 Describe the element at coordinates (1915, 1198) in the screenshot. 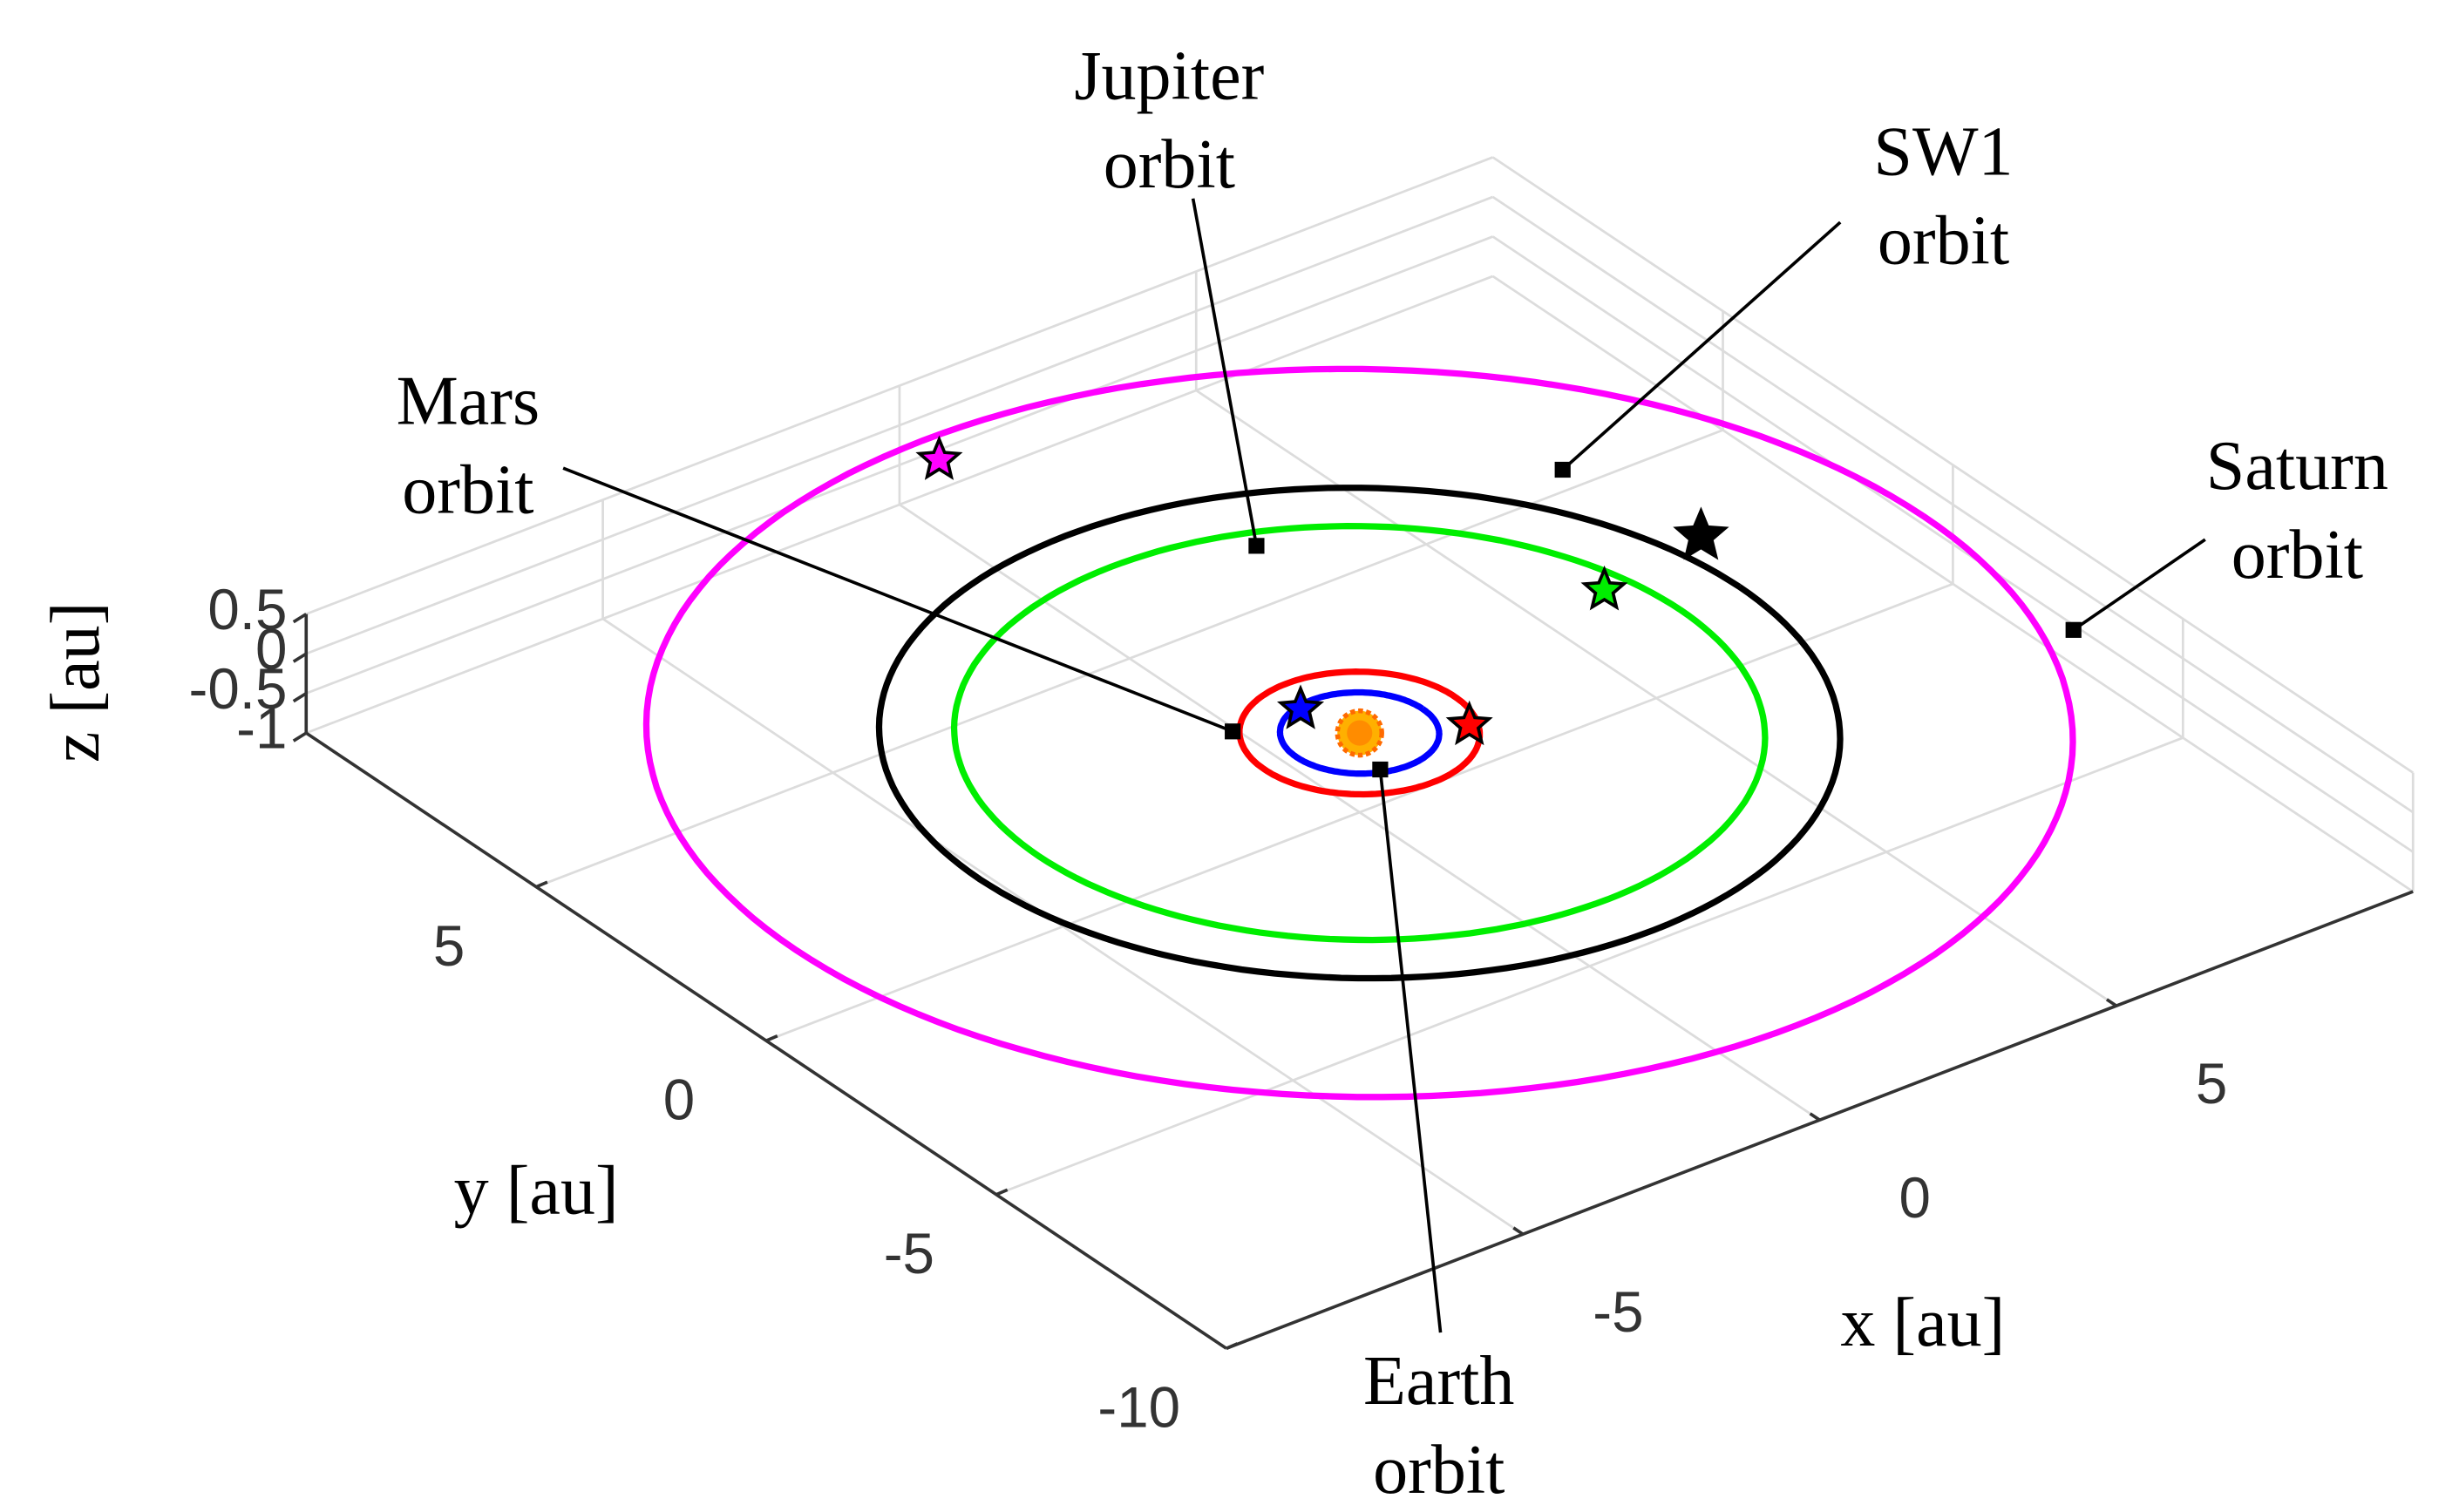

I see `x-tick-label: 0` at that location.